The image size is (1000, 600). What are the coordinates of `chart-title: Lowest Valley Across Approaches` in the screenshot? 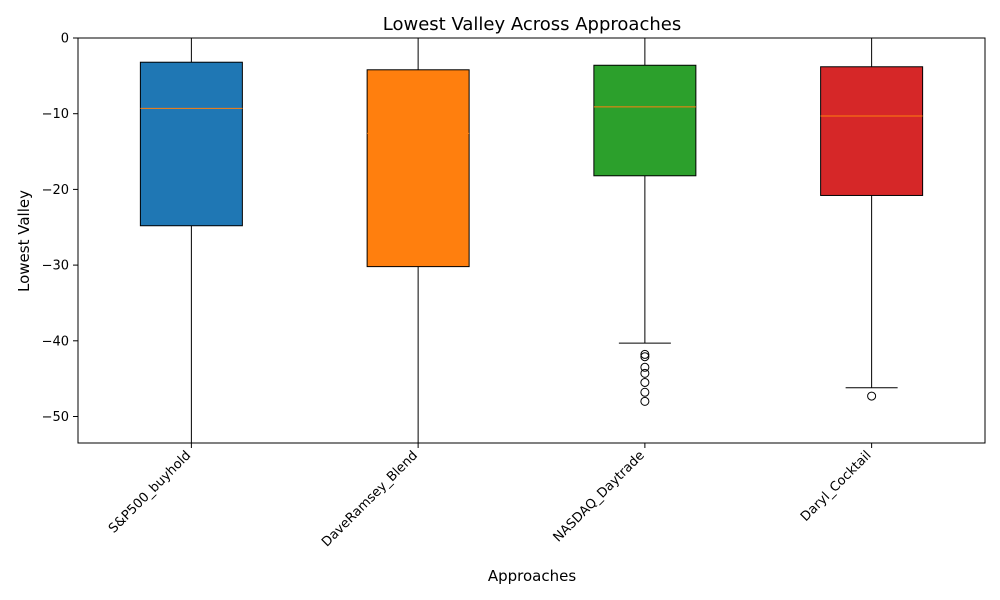 It's located at (532, 24).